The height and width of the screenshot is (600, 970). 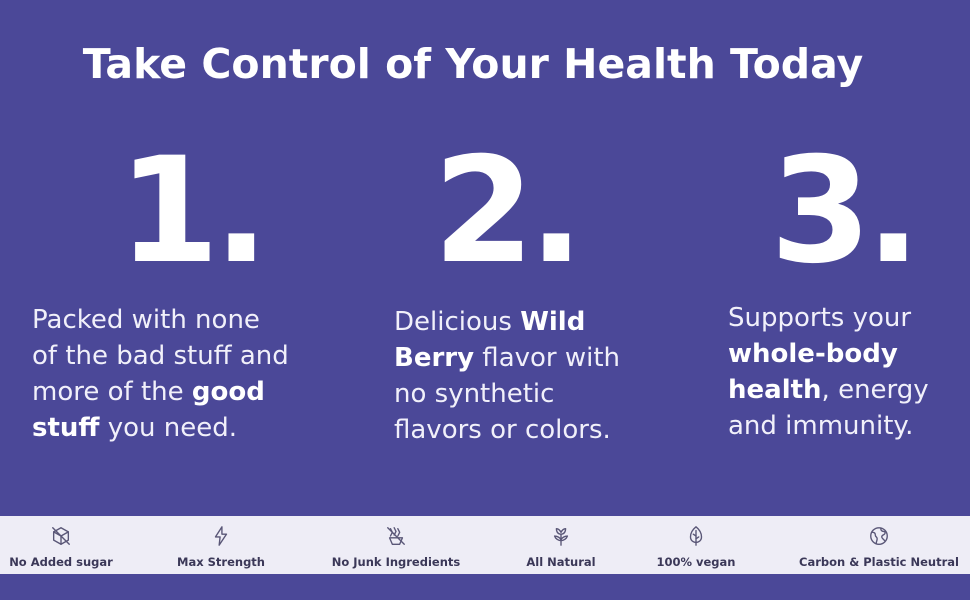 I want to click on feature-label: All Natural, so click(x=561, y=562).